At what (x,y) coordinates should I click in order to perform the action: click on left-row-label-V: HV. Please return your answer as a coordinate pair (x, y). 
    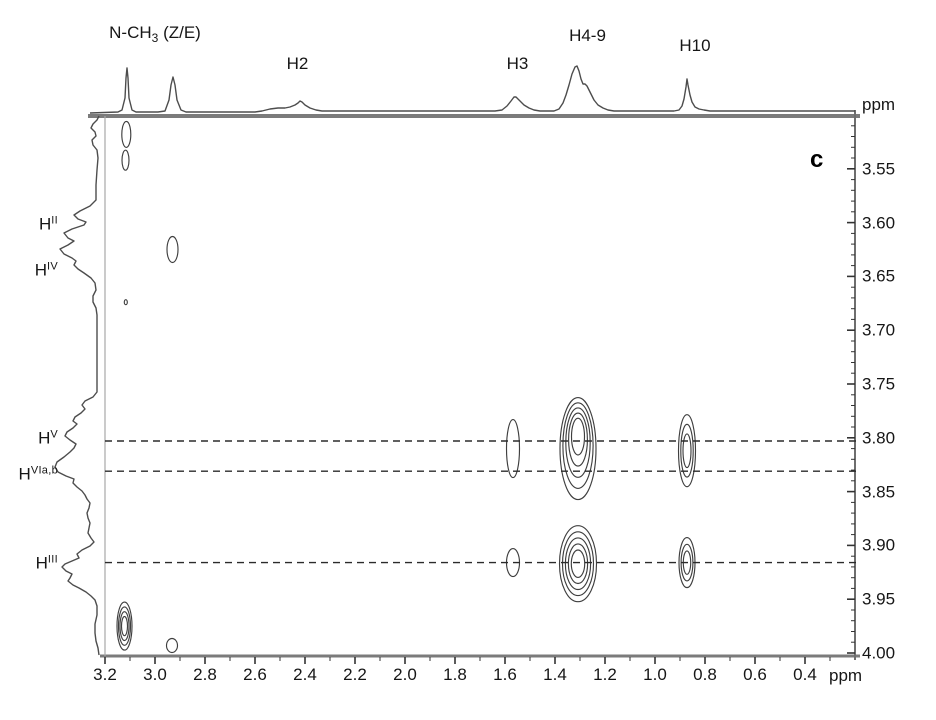
    Looking at the image, I should click on (48, 438).